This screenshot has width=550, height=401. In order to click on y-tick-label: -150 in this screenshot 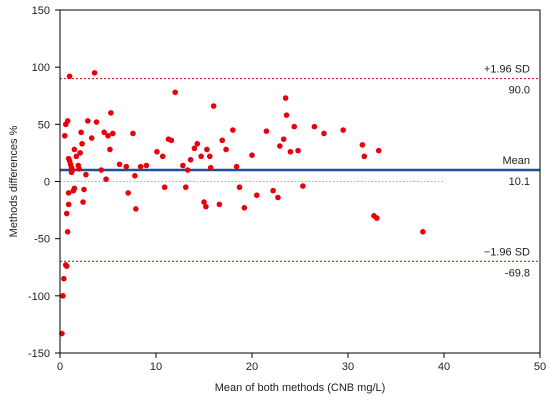, I will do `click(39, 354)`.